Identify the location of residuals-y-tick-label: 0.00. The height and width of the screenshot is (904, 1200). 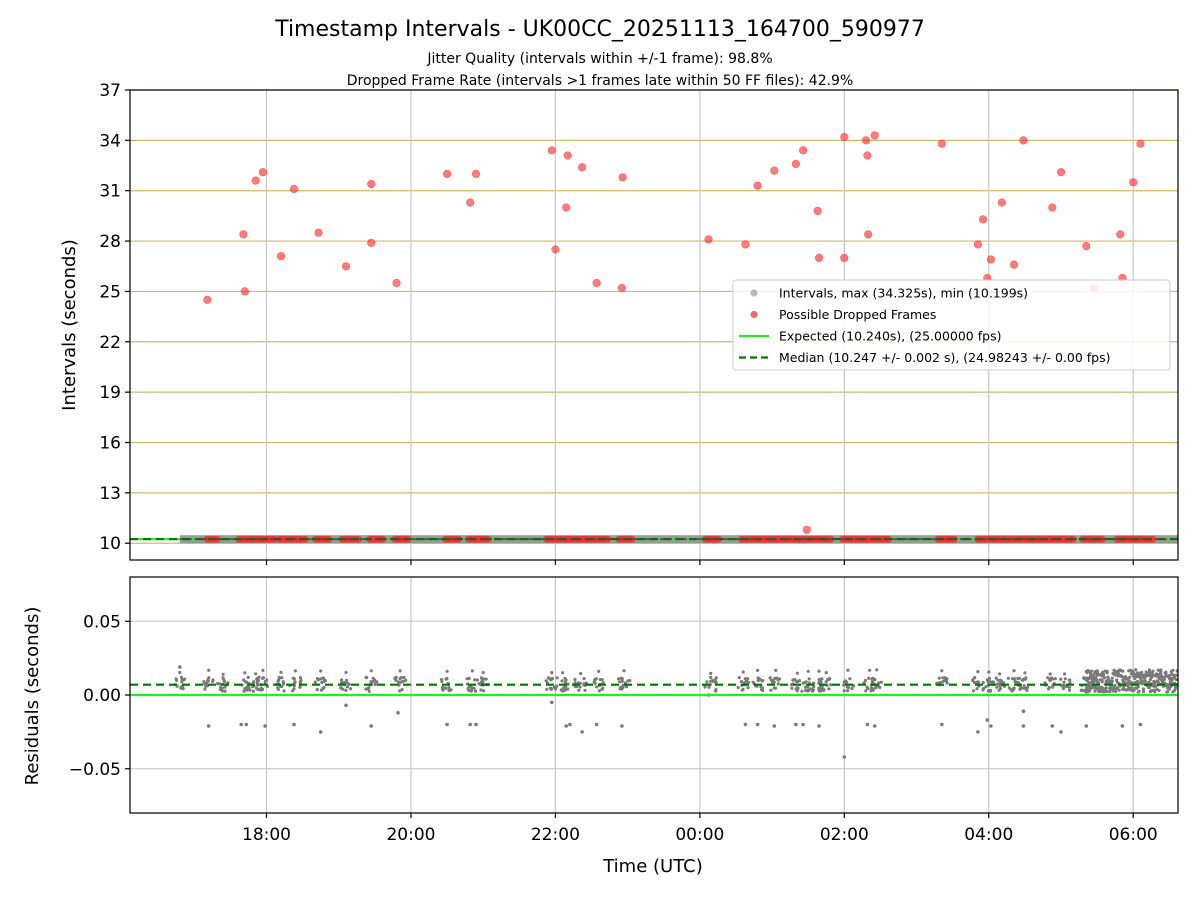
(102, 696).